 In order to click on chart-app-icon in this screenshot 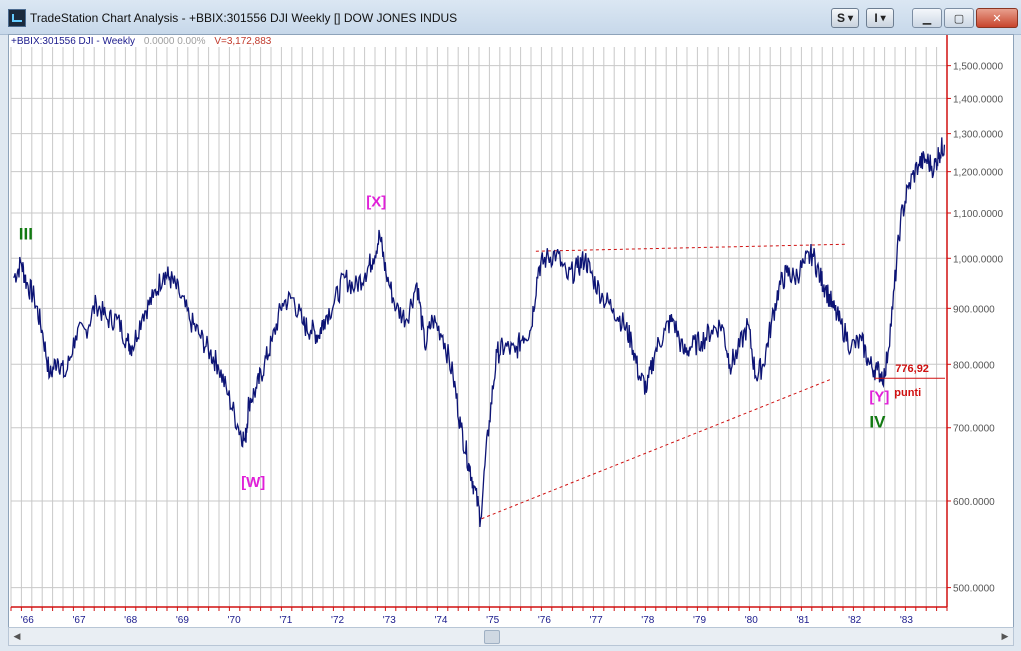, I will do `click(17, 18)`.